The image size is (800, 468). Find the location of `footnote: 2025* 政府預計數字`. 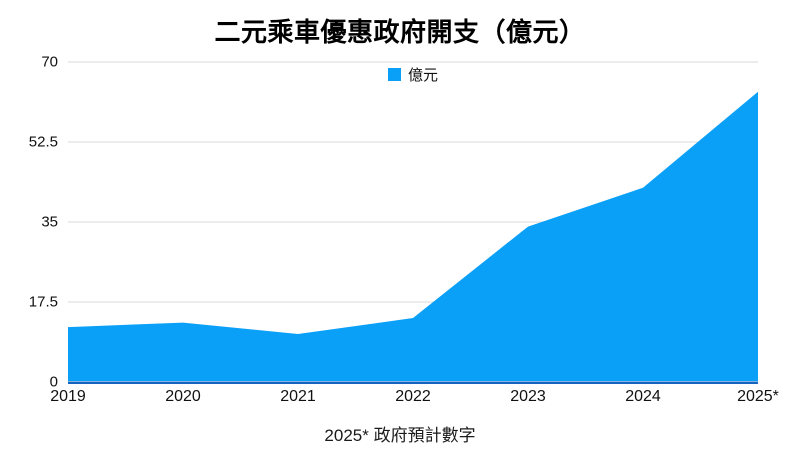

footnote: 2025* 政府預計數字 is located at coordinates (400, 435).